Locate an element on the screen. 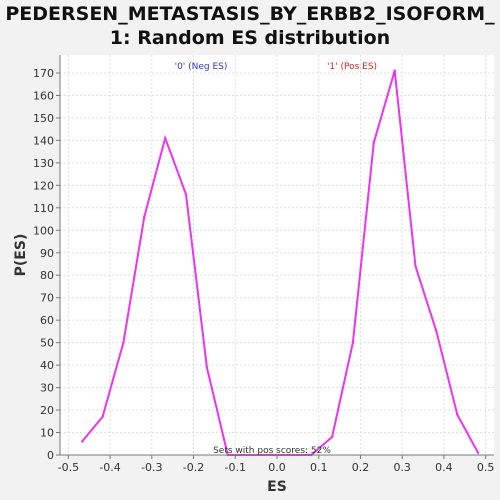 The width and height of the screenshot is (500, 500). x-tick-label: 0.0 is located at coordinates (277, 467).